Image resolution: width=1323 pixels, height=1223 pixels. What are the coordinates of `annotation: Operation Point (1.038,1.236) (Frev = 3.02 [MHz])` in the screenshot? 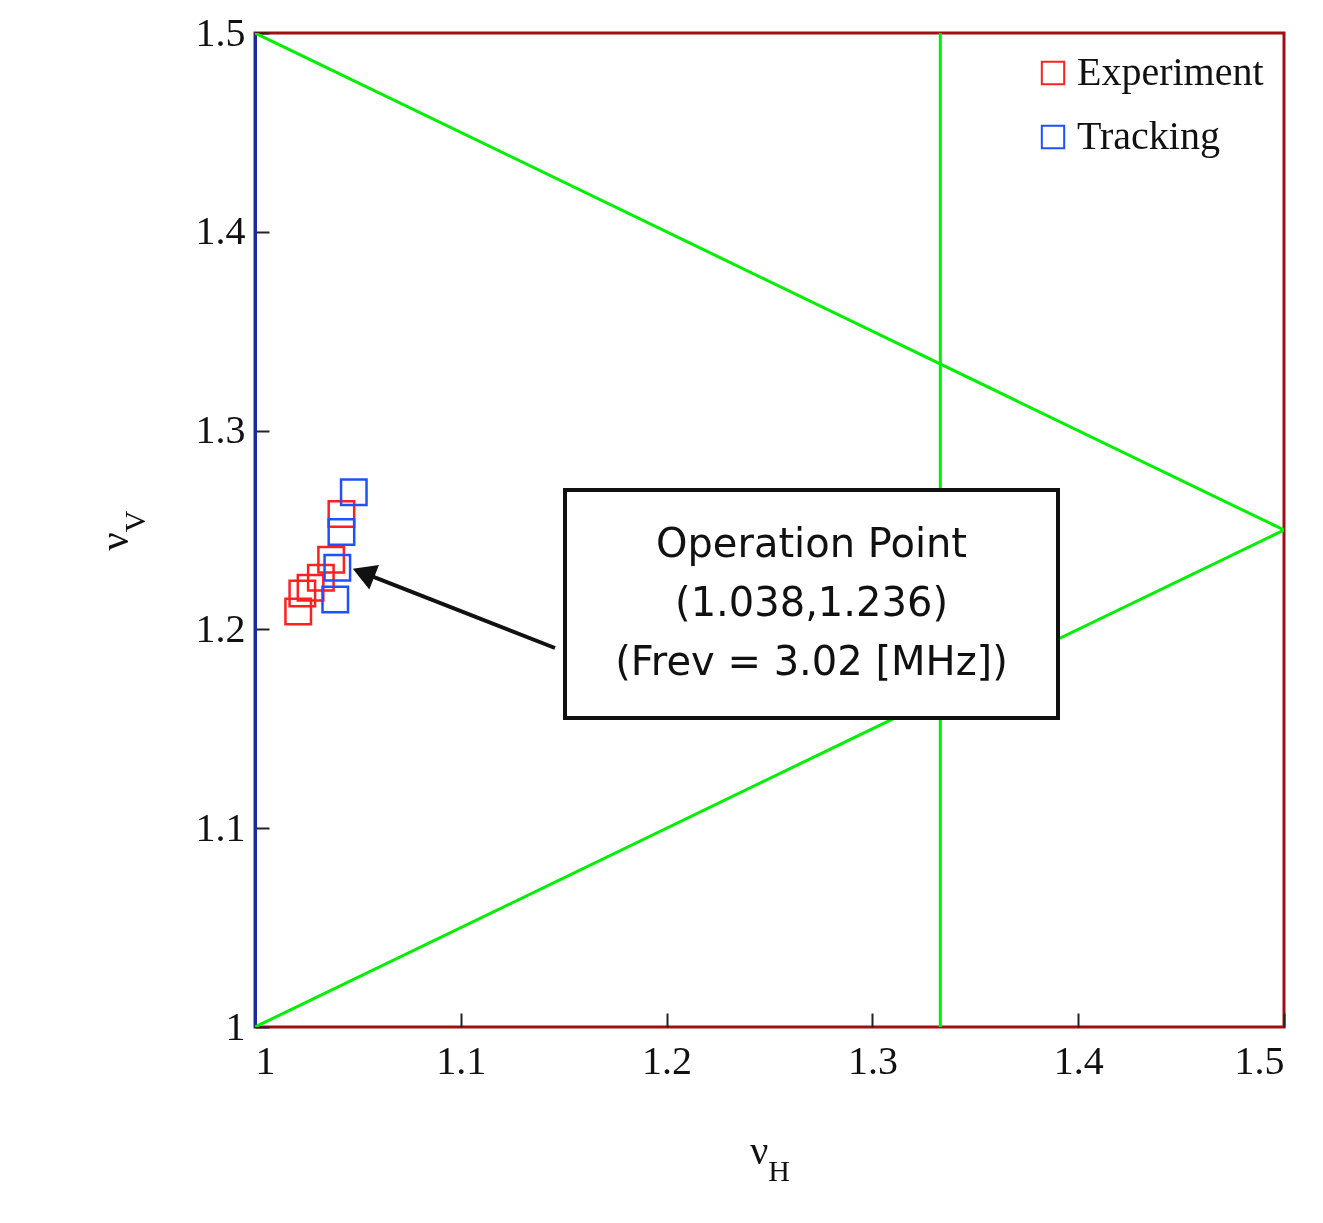 It's located at (811, 602).